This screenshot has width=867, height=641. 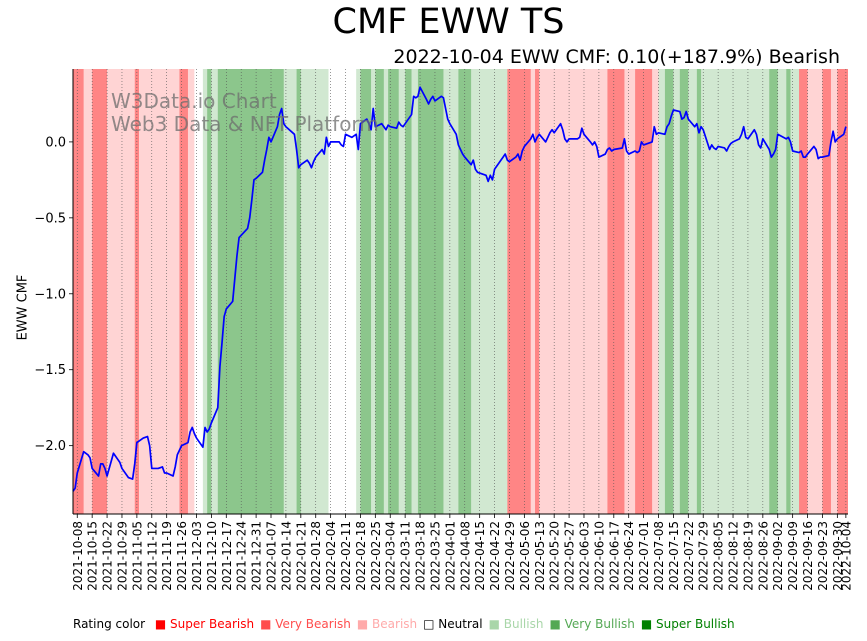 What do you see at coordinates (523, 624) in the screenshot?
I see `legend-item-label: Bullish` at bounding box center [523, 624].